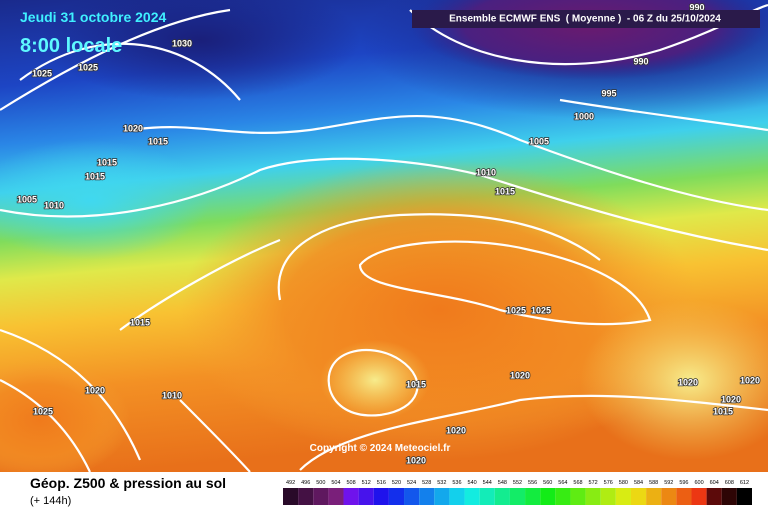 The image size is (768, 512). I want to click on scale-label: 560, so click(547, 483).